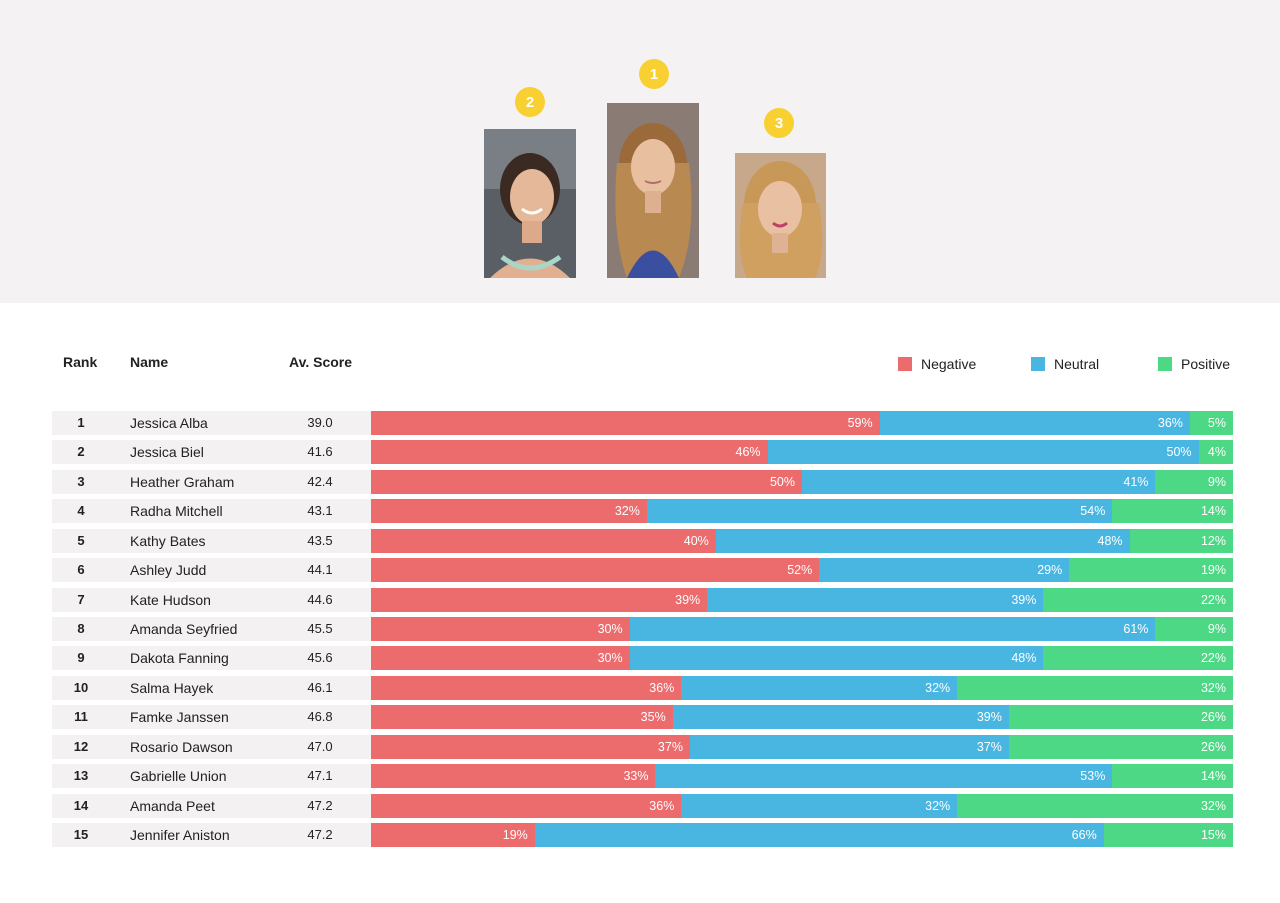 The height and width of the screenshot is (903, 1280). What do you see at coordinates (81, 746) in the screenshot?
I see `rank-cell: 12` at bounding box center [81, 746].